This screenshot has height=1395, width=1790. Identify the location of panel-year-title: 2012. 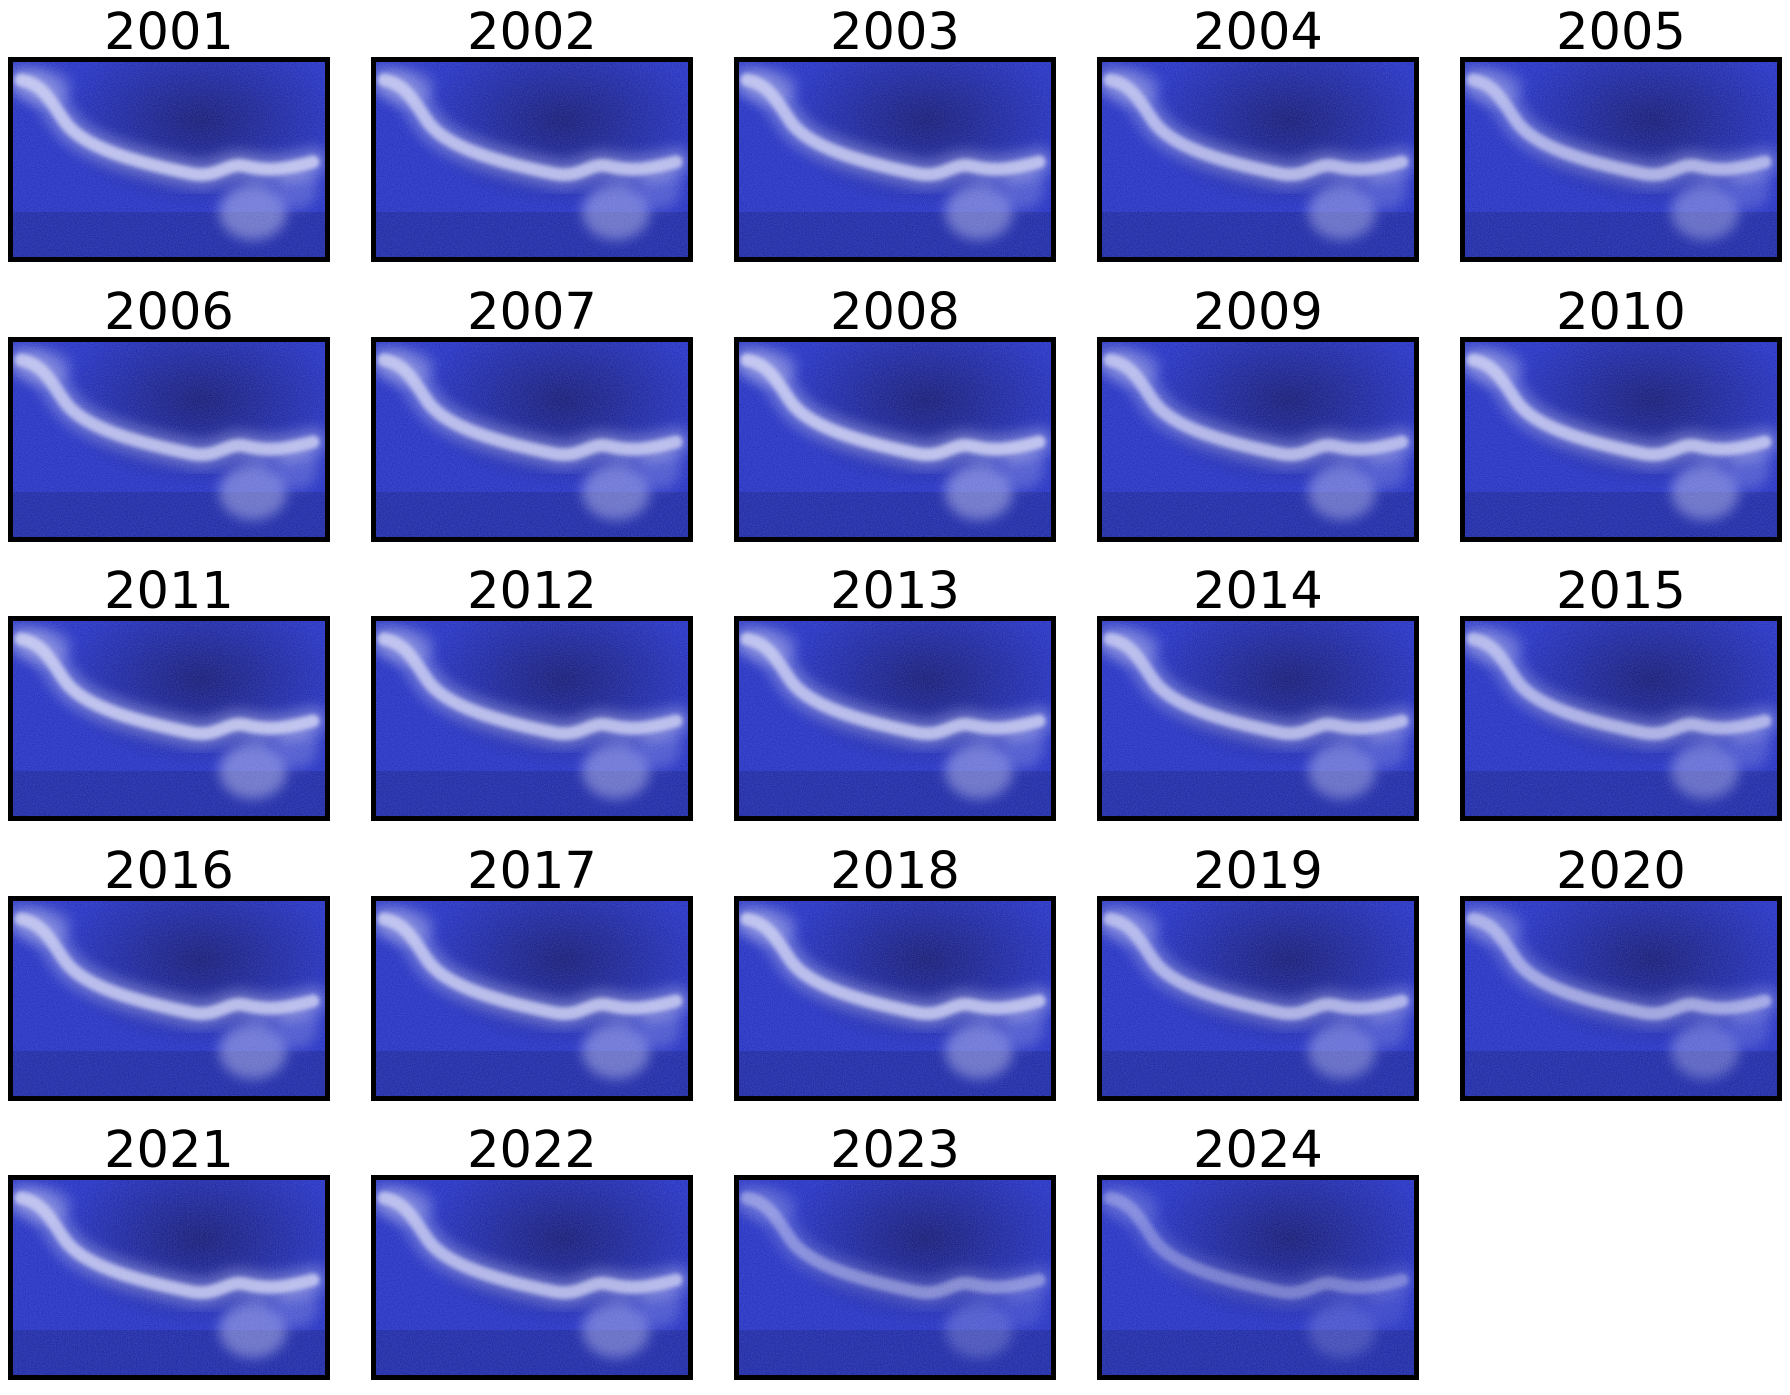
(532, 591).